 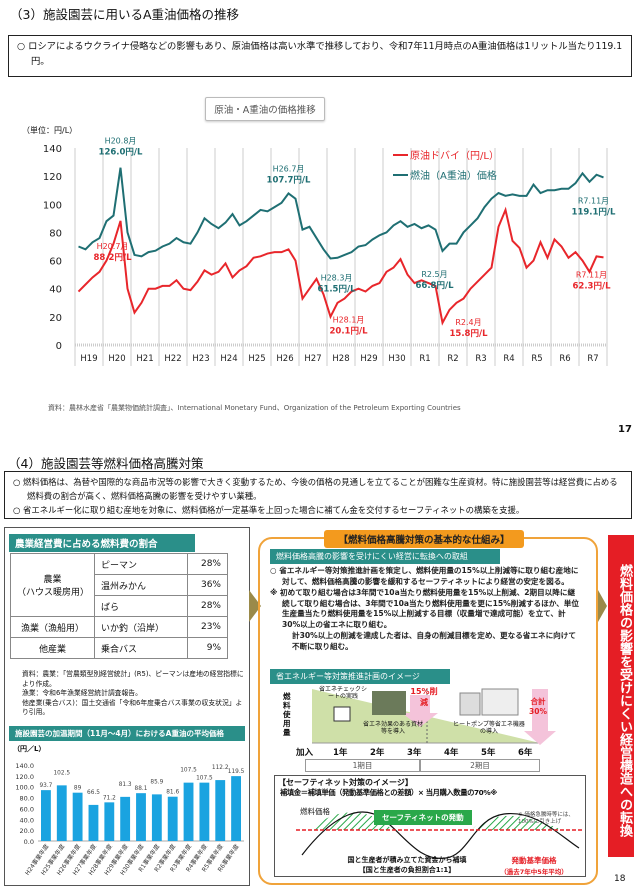 What do you see at coordinates (52, 149) in the screenshot?
I see `y-tick-label: 140` at bounding box center [52, 149].